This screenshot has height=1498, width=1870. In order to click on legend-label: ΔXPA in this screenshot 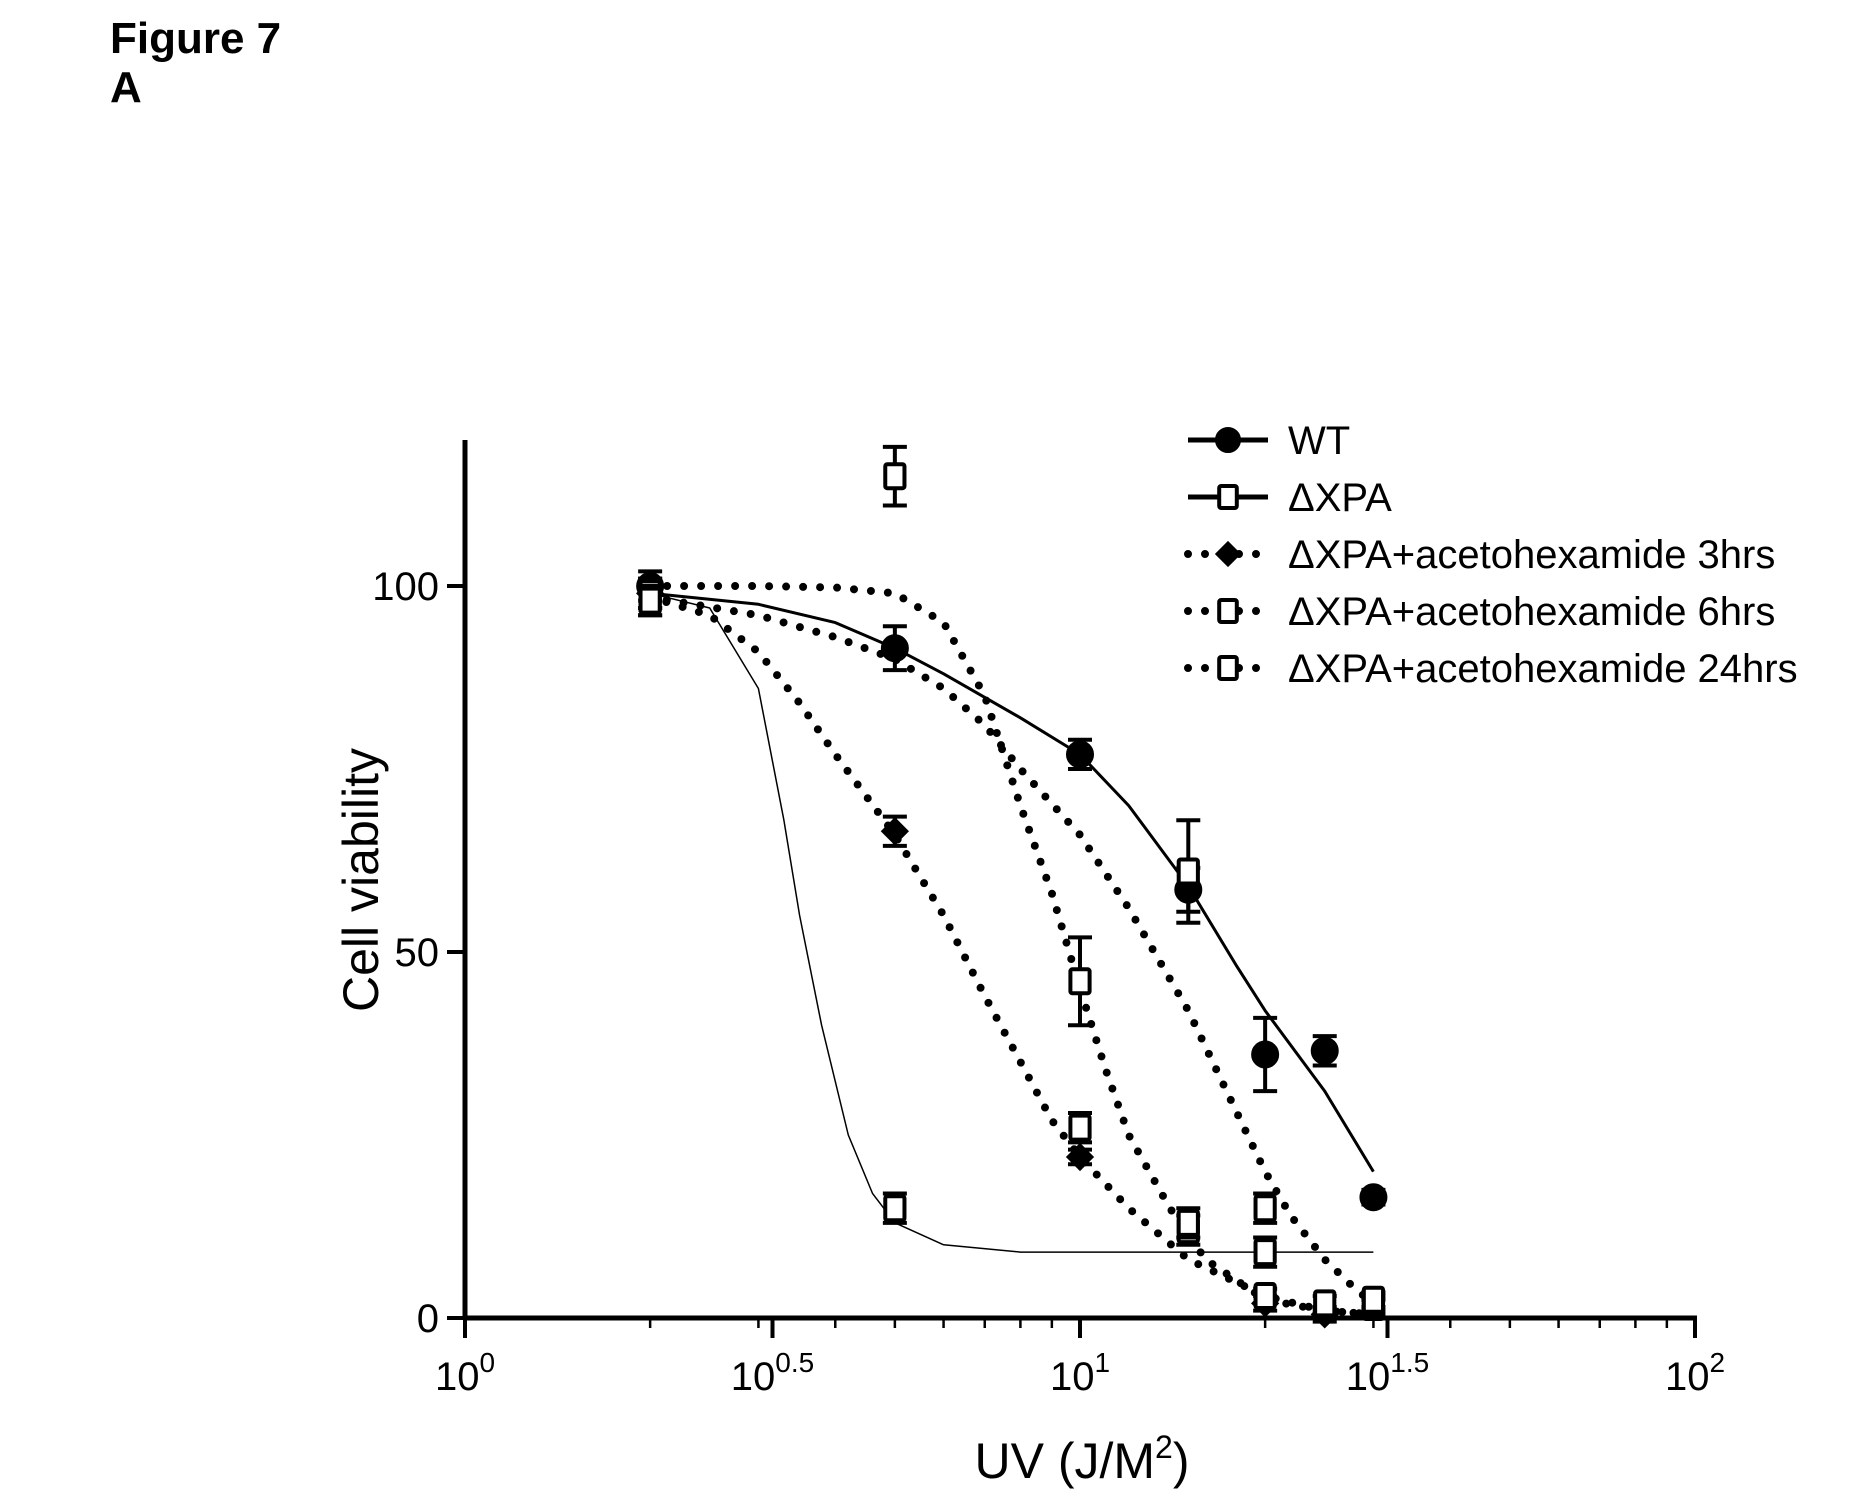, I will do `click(1340, 498)`.